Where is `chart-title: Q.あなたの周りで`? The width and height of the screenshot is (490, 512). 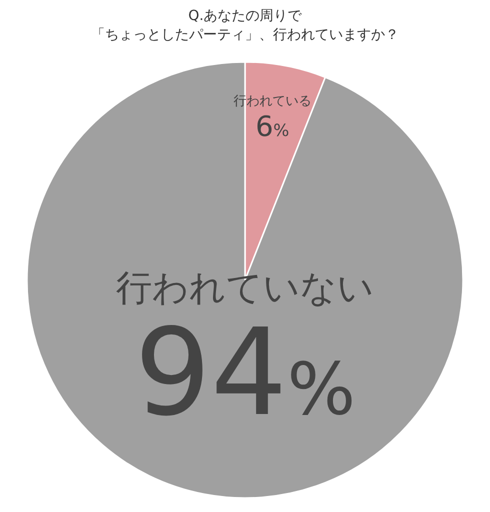
chart-title: Q.あなたの周りで is located at coordinates (245, 16).